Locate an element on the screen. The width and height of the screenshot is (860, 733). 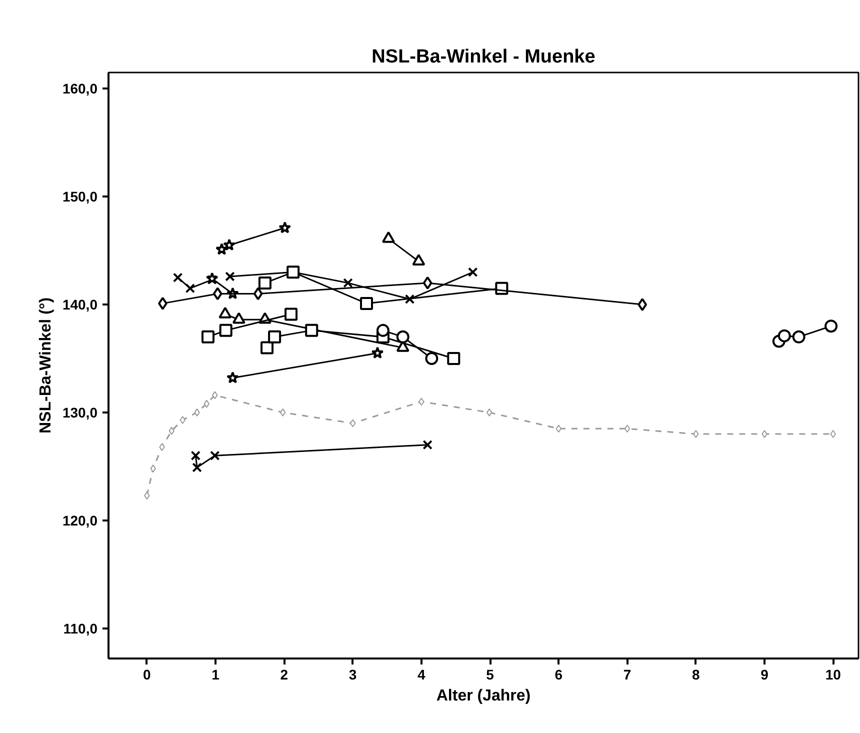
x-tick-label: 4 is located at coordinates (422, 674).